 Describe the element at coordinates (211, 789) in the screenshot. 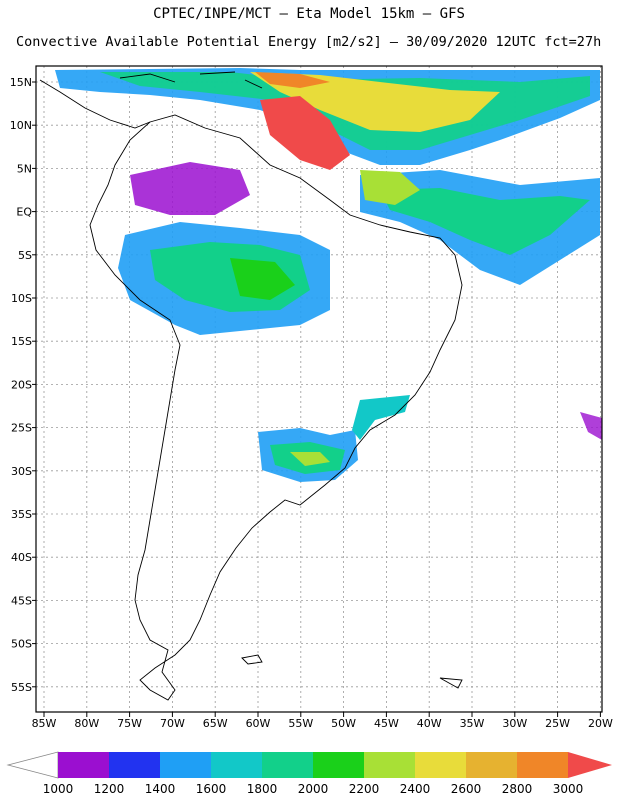

I see `colorbar-label: 1600` at that location.